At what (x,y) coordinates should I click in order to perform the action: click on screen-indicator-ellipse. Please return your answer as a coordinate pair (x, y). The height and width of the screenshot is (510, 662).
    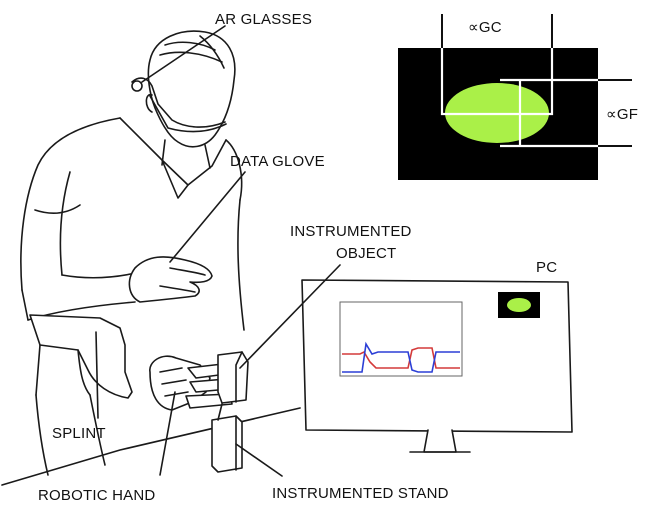
    Looking at the image, I should click on (519, 305).